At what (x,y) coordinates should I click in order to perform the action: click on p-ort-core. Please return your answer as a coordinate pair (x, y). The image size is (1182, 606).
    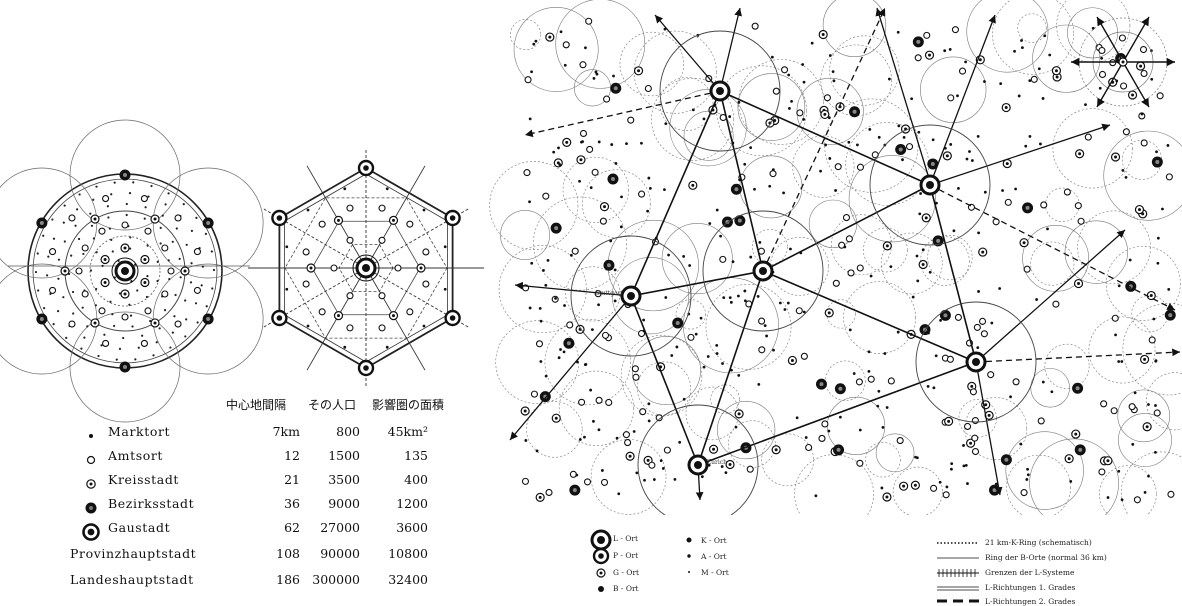
    Looking at the image, I should click on (366, 168).